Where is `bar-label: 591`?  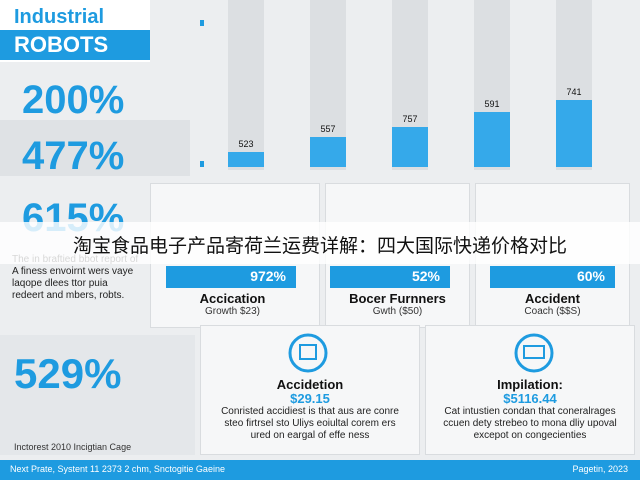 bar-label: 591 is located at coordinates (492, 104).